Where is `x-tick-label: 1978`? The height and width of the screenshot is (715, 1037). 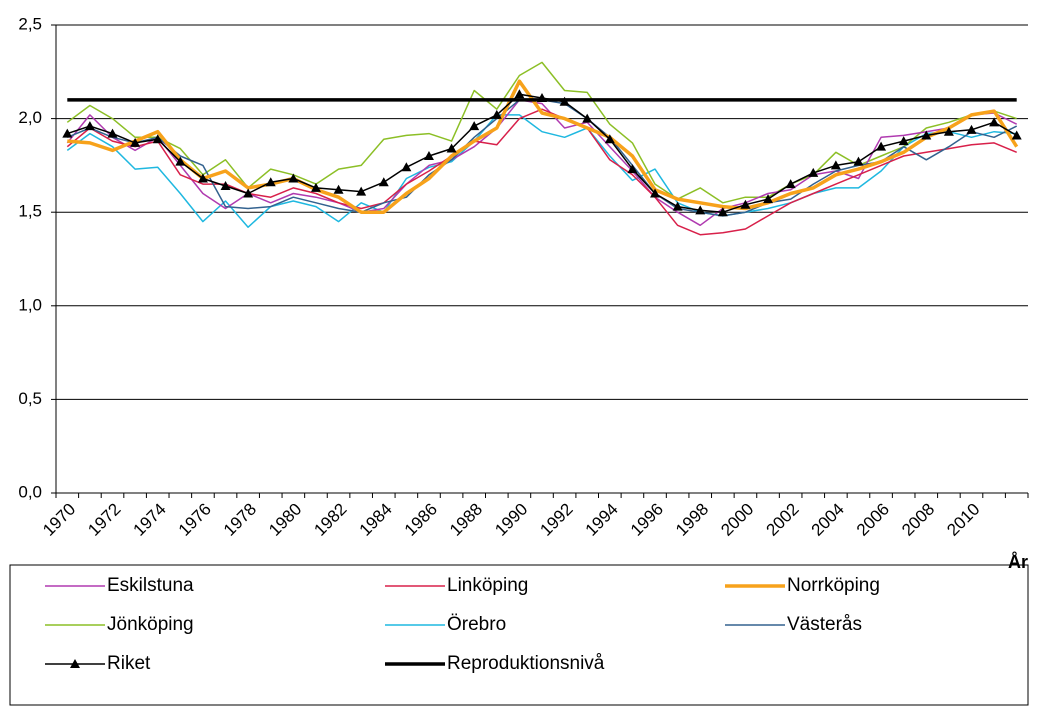 x-tick-label: 1978 is located at coordinates (240, 520).